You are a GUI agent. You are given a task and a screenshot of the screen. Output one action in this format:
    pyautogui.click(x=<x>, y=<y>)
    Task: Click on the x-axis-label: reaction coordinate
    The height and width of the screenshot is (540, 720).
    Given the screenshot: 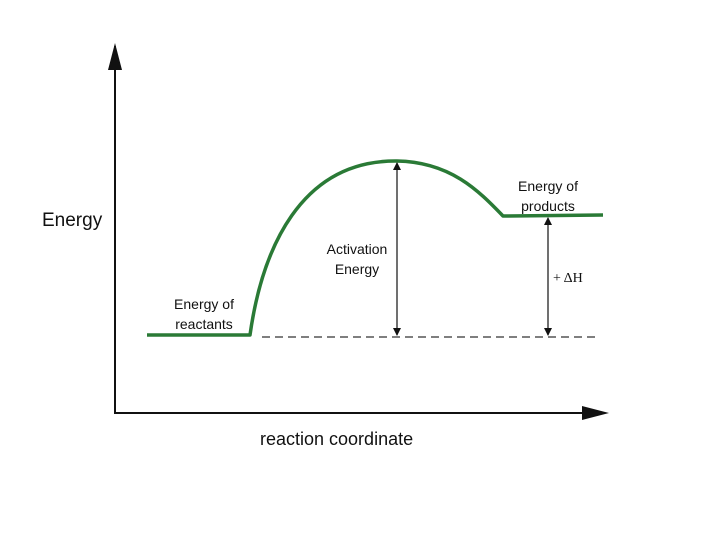 What is the action you would take?
    pyautogui.click(x=337, y=439)
    